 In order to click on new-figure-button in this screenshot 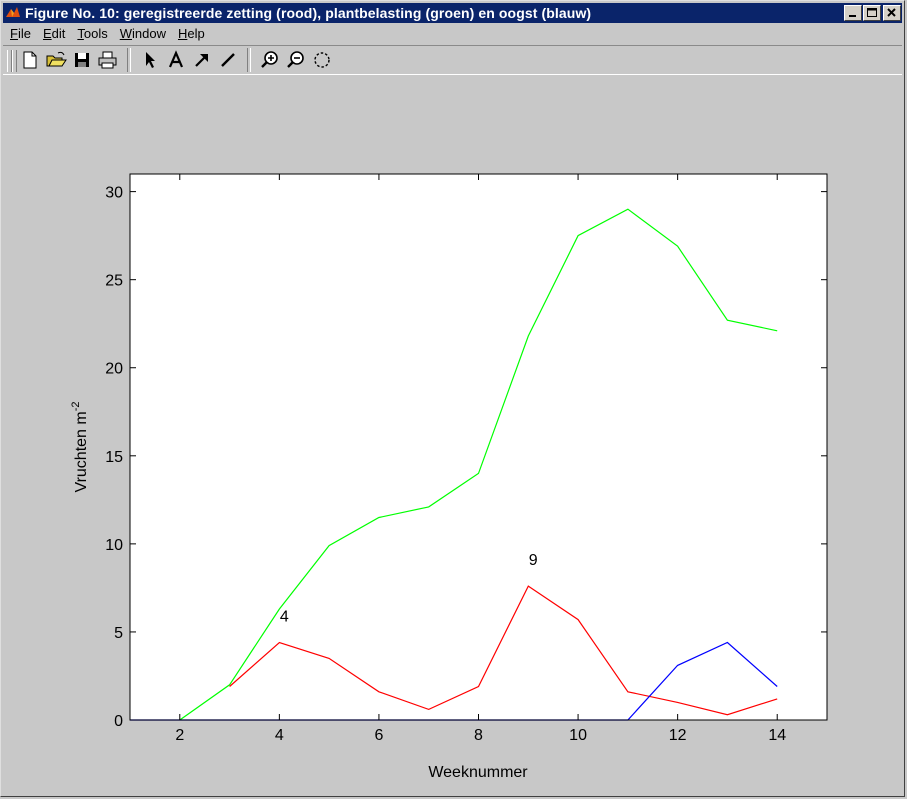, I will do `click(30, 60)`.